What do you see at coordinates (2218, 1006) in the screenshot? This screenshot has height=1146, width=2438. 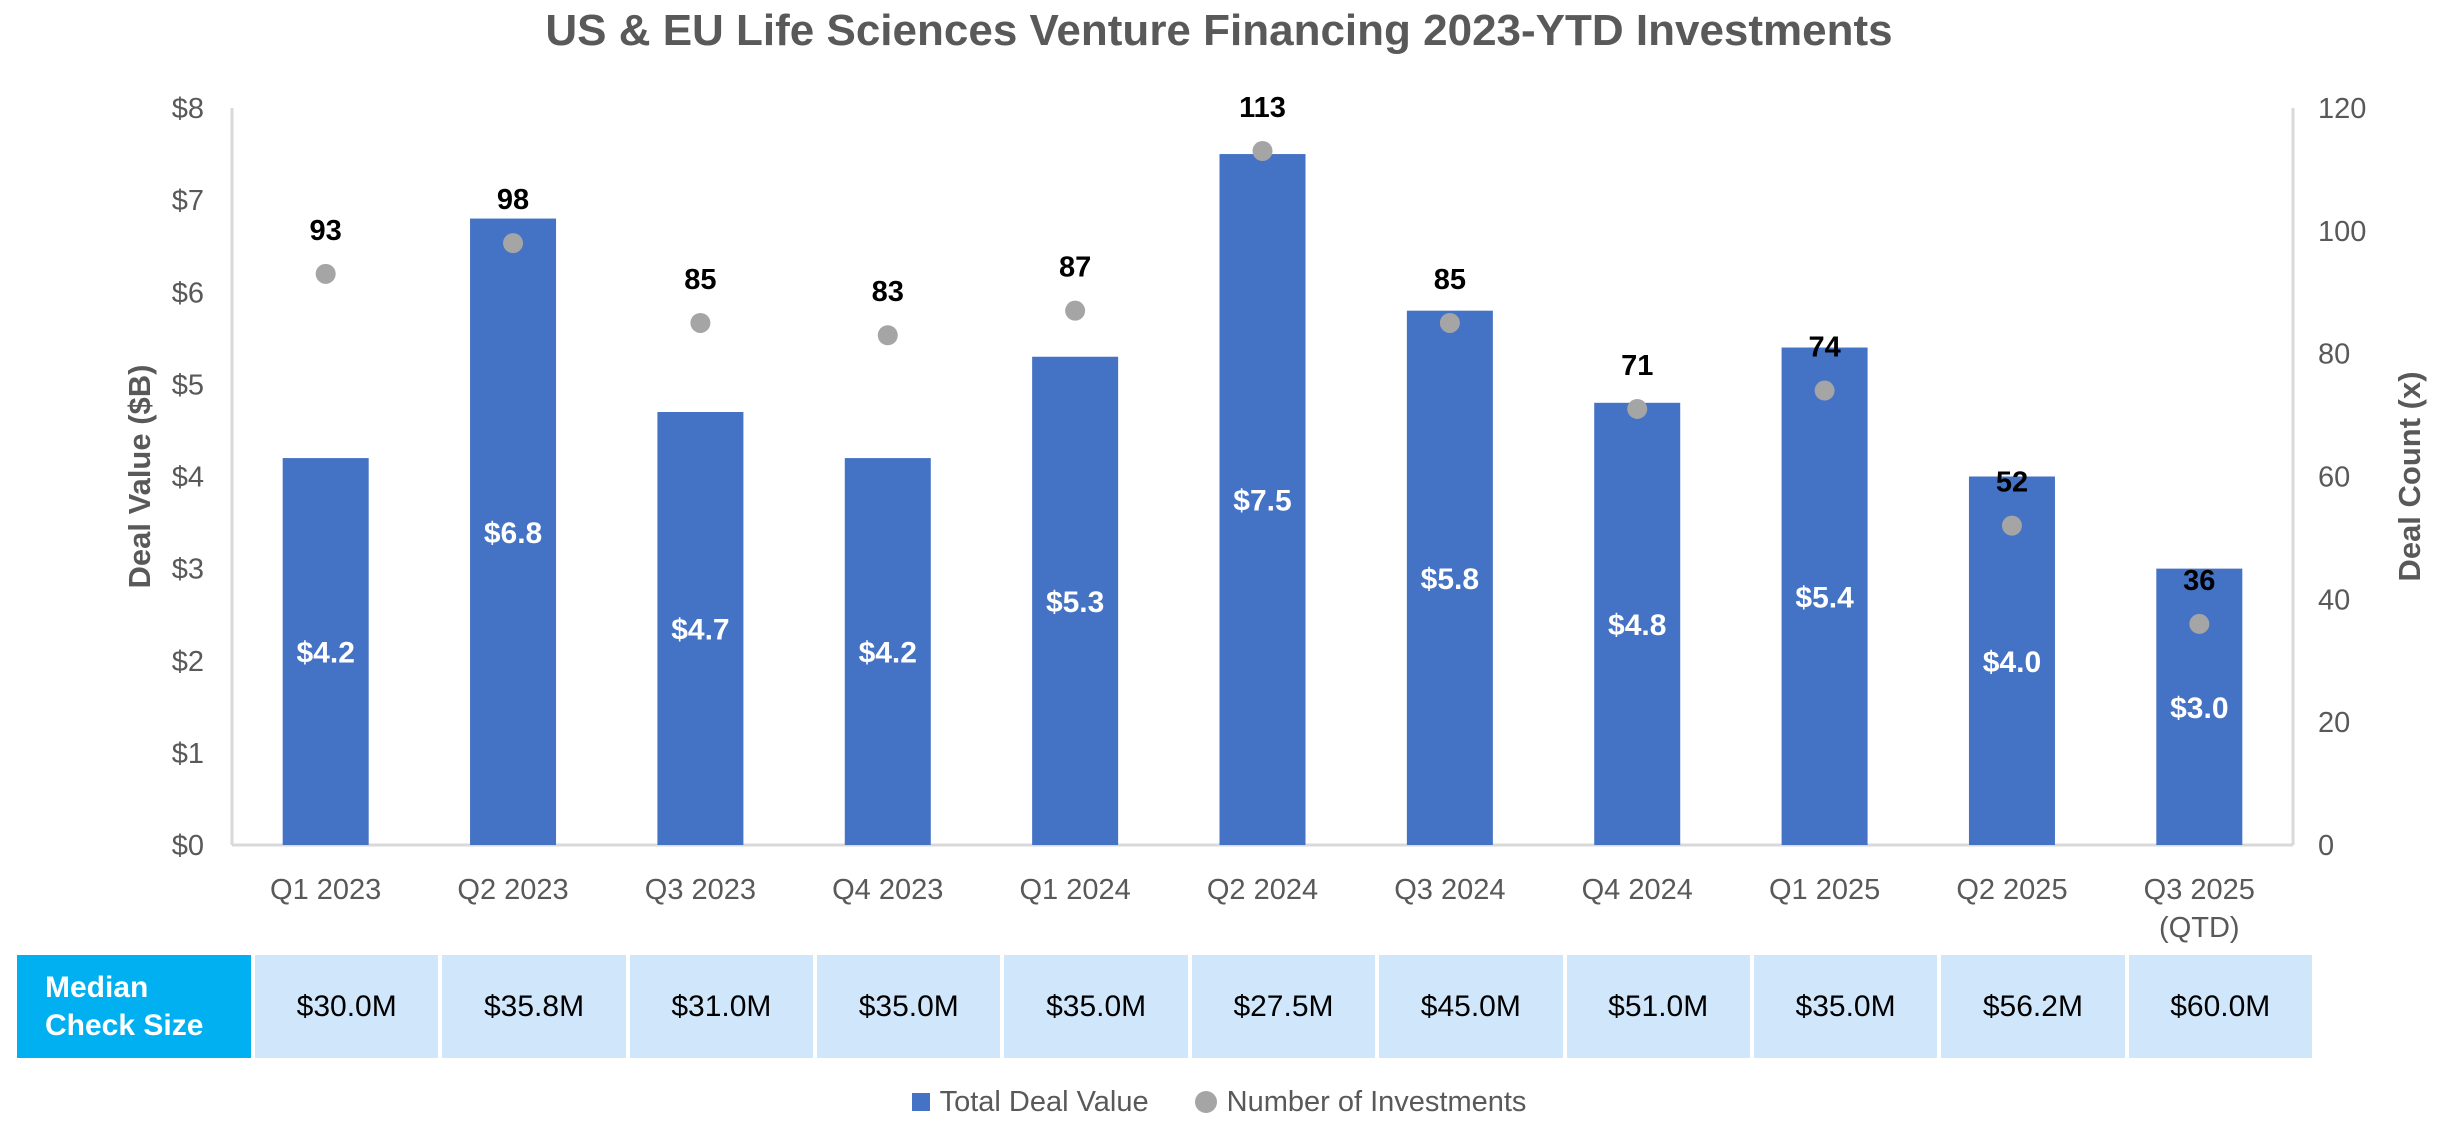 I see `median-cell: $60.0M` at bounding box center [2218, 1006].